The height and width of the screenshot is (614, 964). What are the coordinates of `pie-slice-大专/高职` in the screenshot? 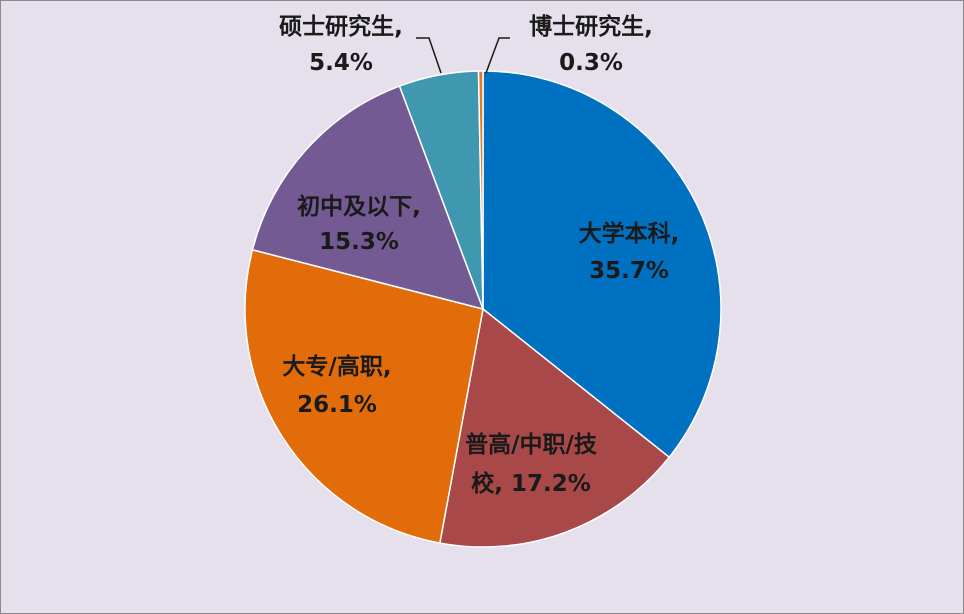 It's located at (364, 396).